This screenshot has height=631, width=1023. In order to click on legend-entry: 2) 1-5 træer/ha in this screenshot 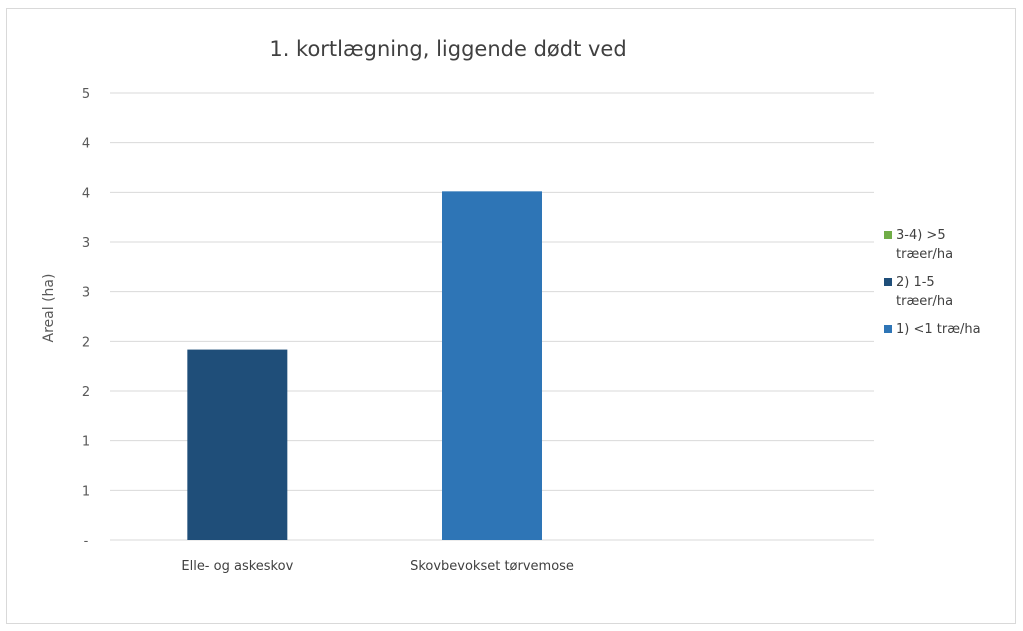, I will do `click(918, 292)`.